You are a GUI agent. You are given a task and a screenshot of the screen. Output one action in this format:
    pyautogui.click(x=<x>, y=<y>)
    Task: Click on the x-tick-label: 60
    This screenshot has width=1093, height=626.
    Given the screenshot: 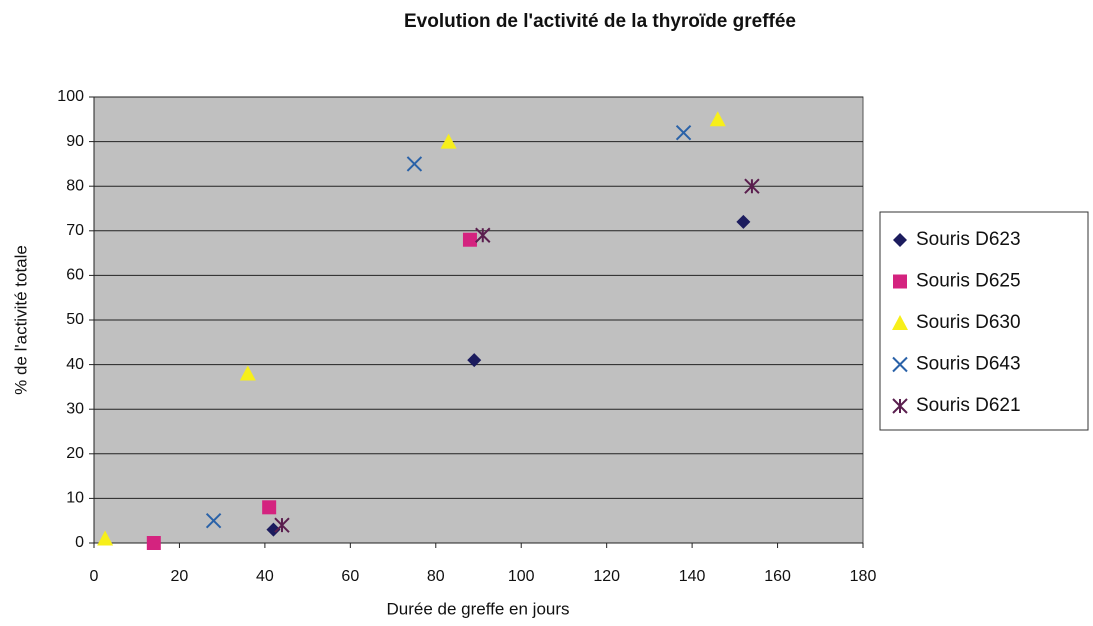 What is the action you would take?
    pyautogui.click(x=350, y=576)
    